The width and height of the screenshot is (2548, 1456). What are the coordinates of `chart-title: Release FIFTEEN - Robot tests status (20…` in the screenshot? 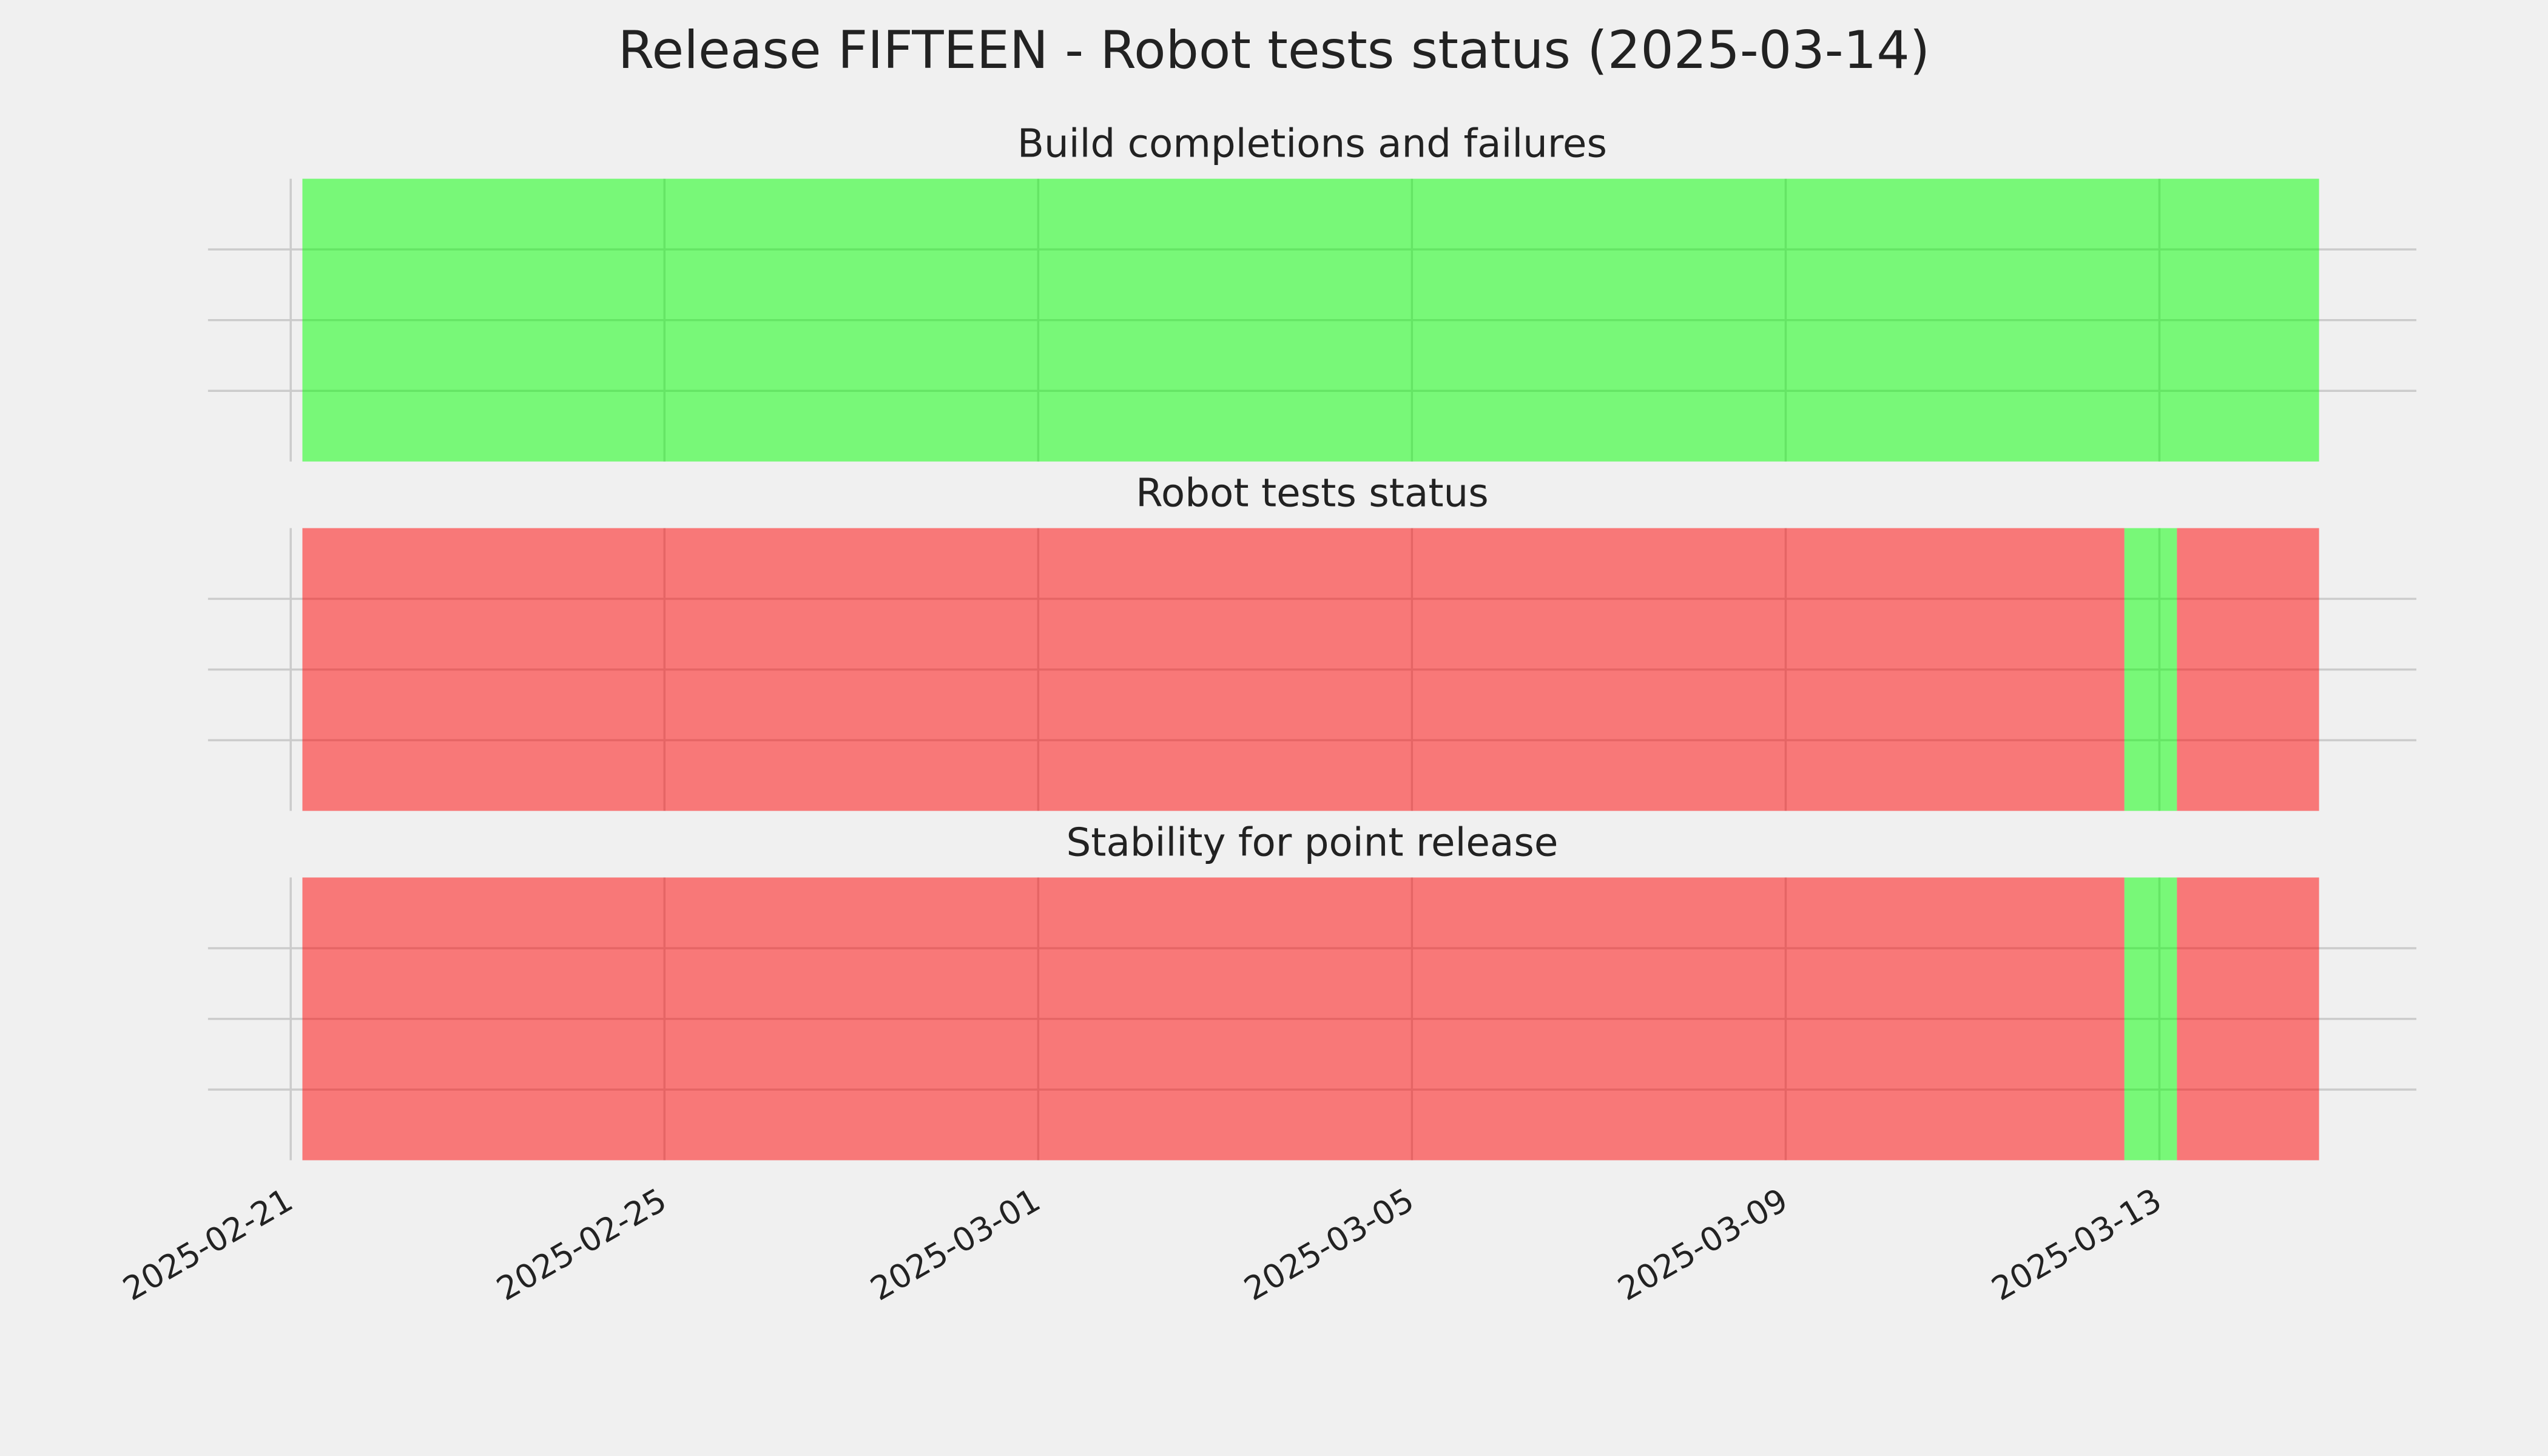 It's located at (1274, 50).